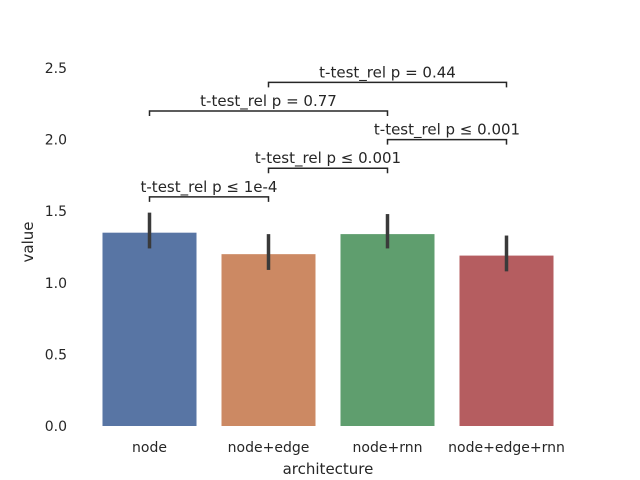 The image size is (640, 480). What do you see at coordinates (56, 141) in the screenshot?
I see `y-tick-label: 2.0` at bounding box center [56, 141].